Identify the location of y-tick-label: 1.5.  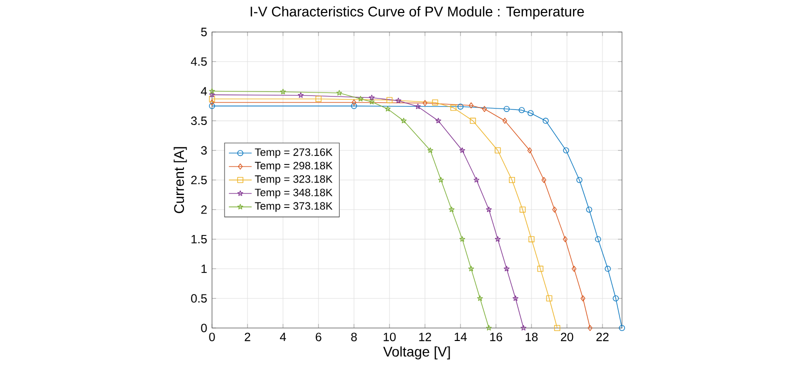
(199, 239).